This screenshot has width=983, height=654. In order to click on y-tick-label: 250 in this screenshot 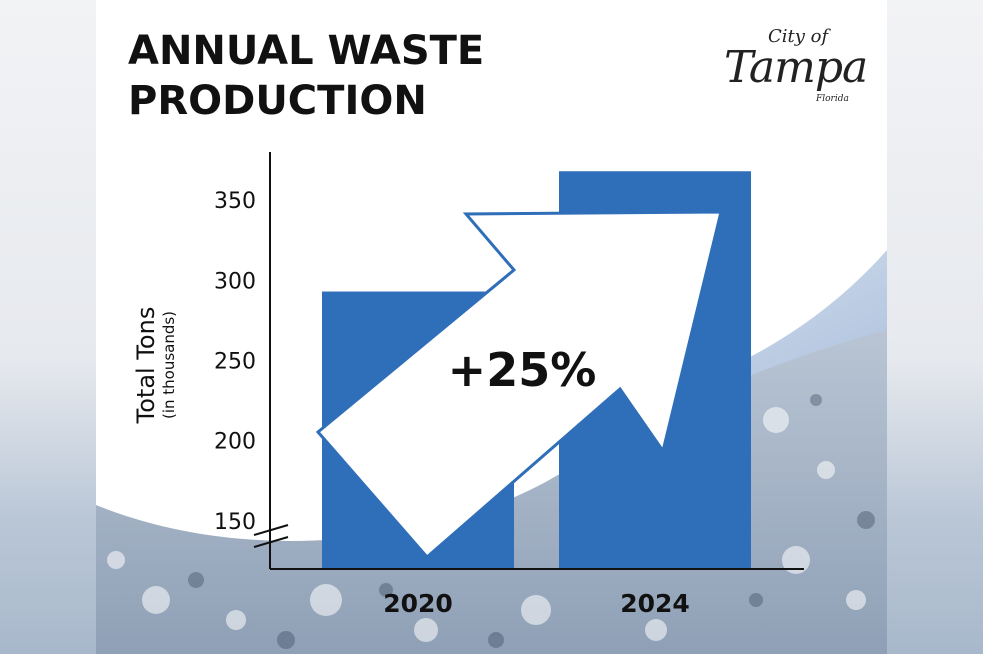, I will do `click(235, 362)`.